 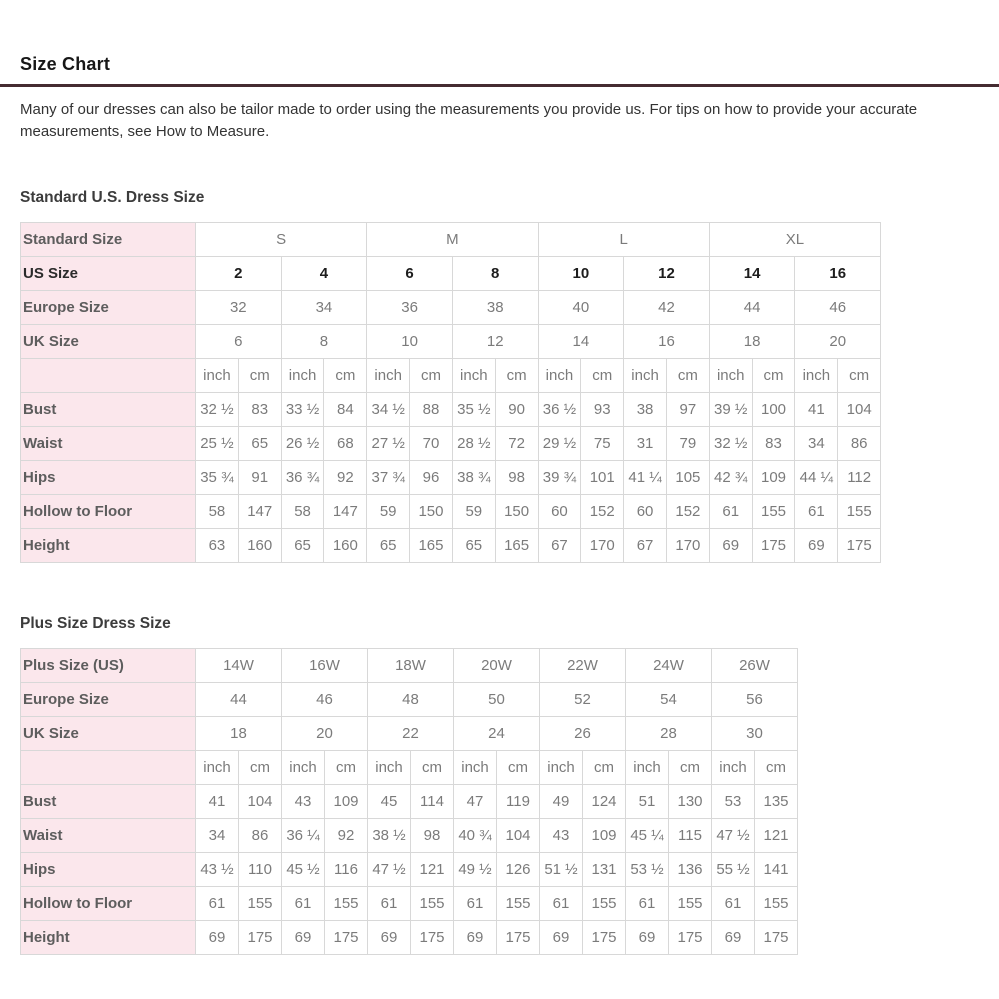 What do you see at coordinates (388, 477) in the screenshot?
I see `measurement-cell: 37 ¾` at bounding box center [388, 477].